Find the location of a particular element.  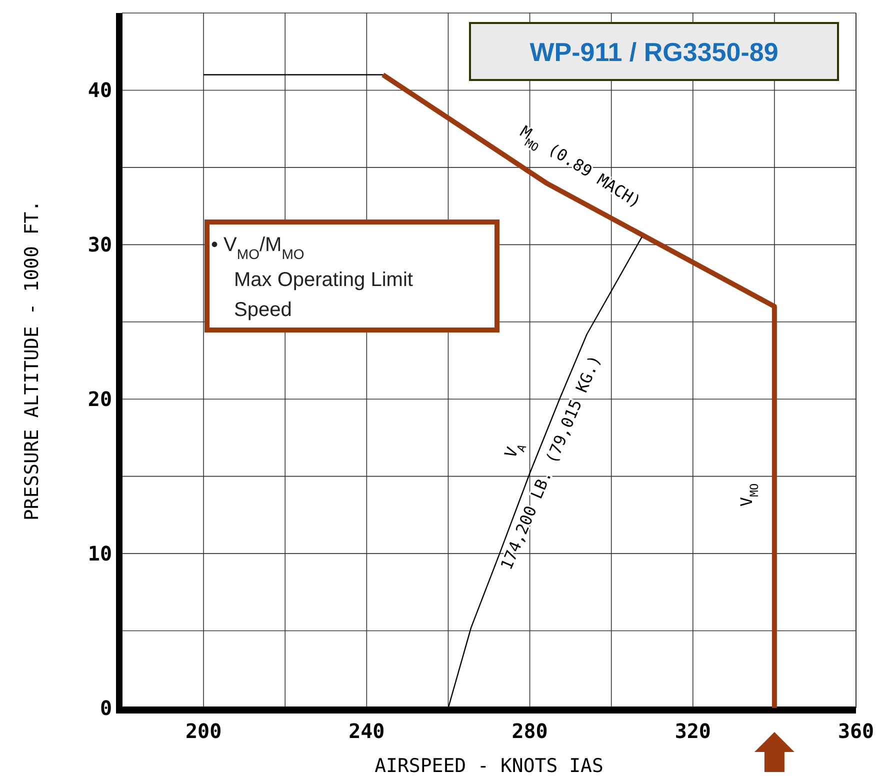

text: WP-911 / RG3350-89 is located at coordinates (654, 52).